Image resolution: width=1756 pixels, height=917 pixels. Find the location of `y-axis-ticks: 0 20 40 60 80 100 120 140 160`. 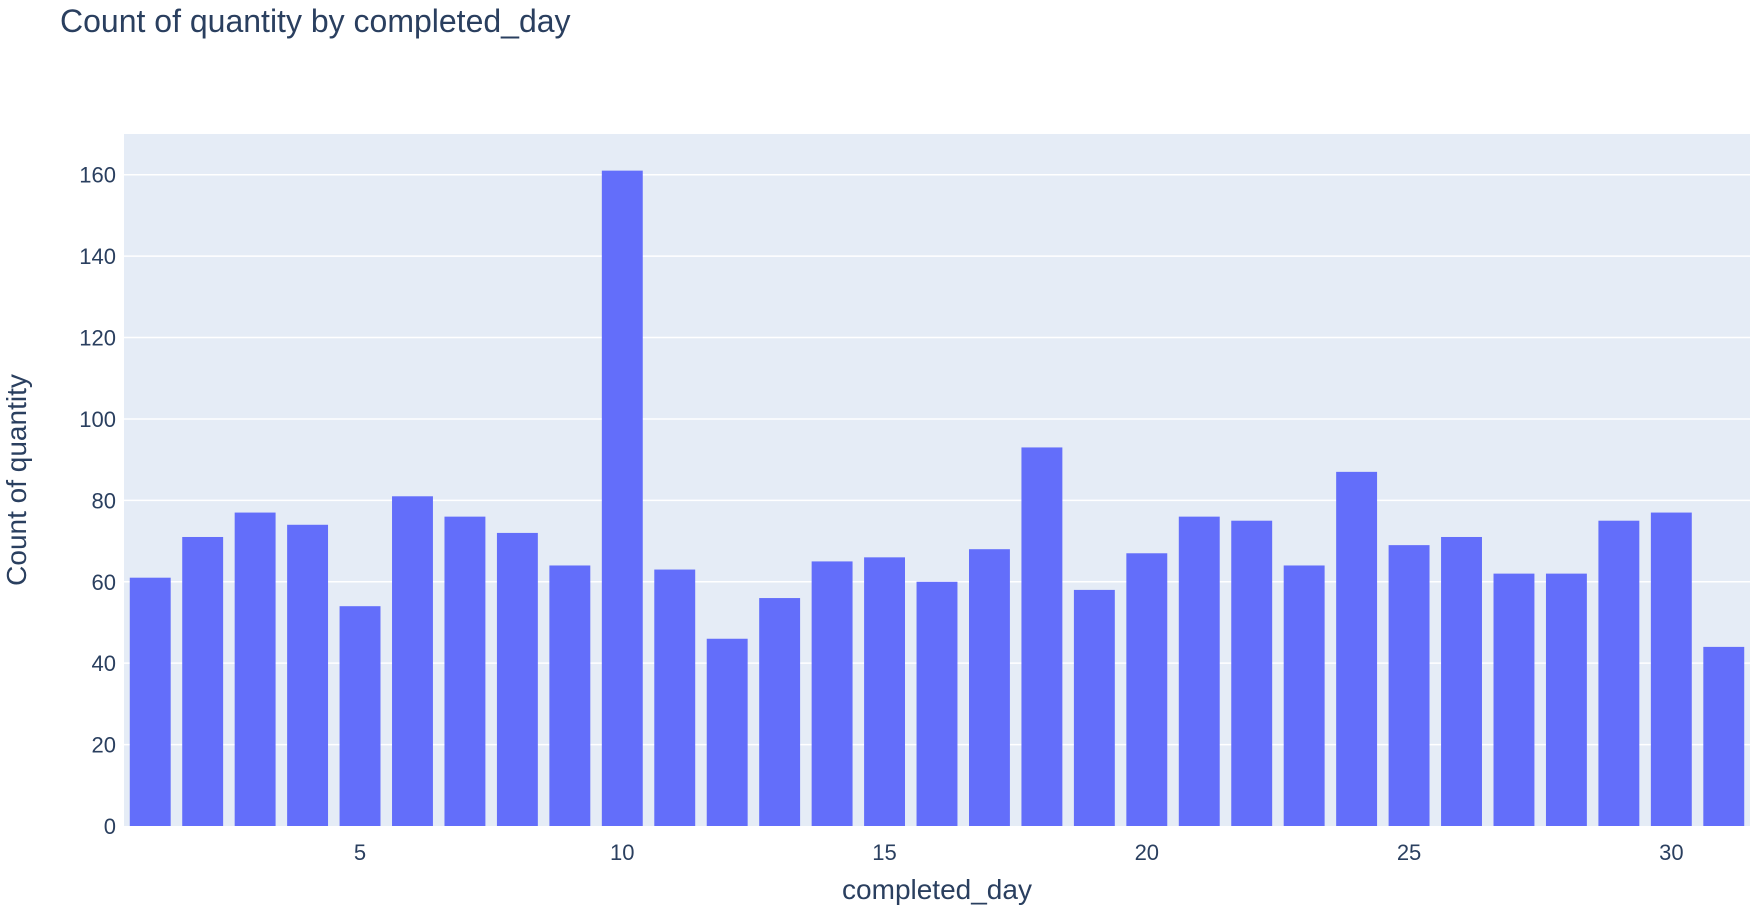

y-axis-ticks: 0 20 40 60 80 100 120 140 160 is located at coordinates (97, 501).